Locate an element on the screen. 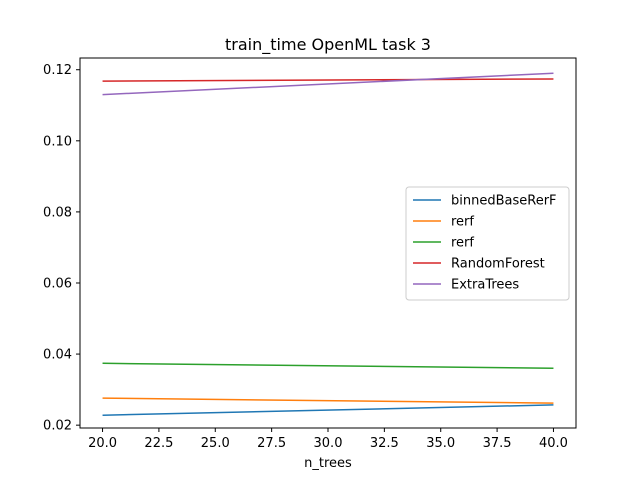 The image size is (640, 480). y-tick-label: 0.04 is located at coordinates (57, 355).